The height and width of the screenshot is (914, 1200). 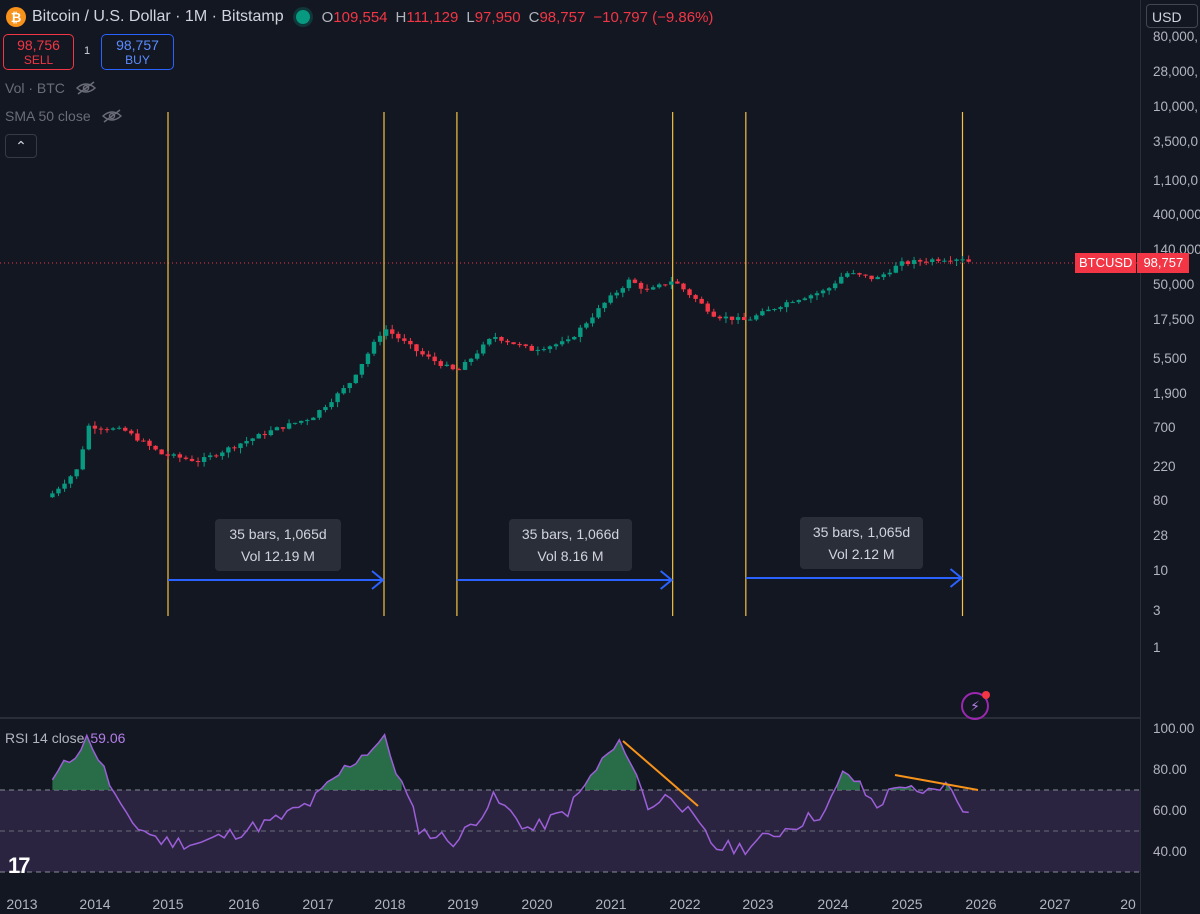 What do you see at coordinates (302, 17) in the screenshot?
I see `market-status-icon` at bounding box center [302, 17].